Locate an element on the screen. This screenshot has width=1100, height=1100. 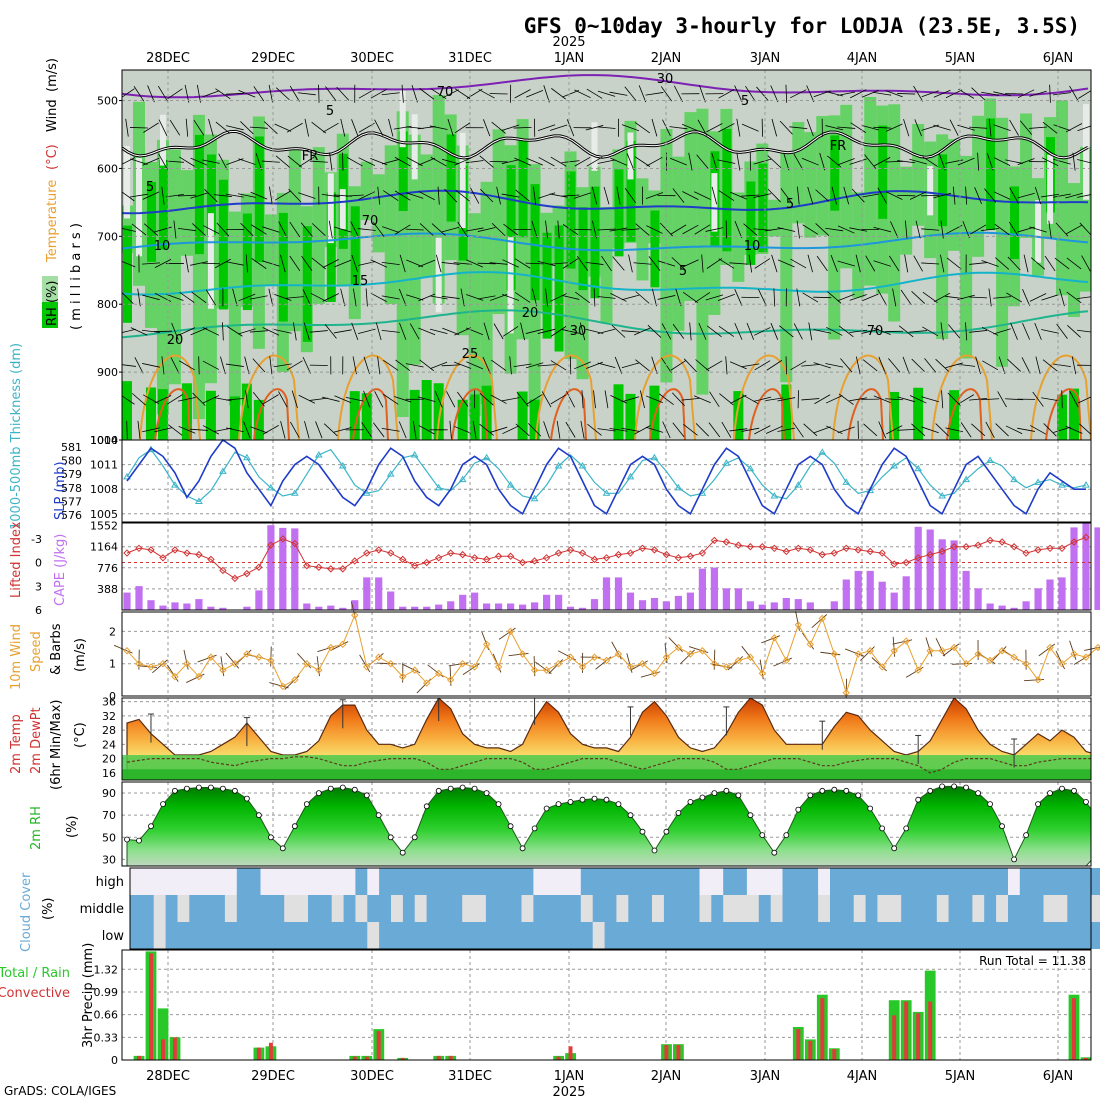
li-tick: 6 is located at coordinates (38, 610).